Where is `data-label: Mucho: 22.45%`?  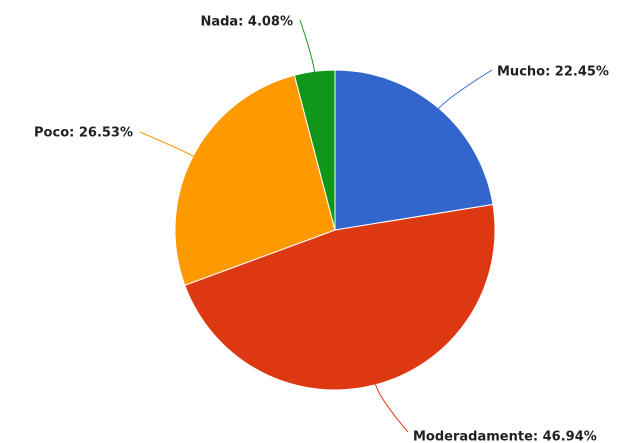 data-label: Mucho: 22.45% is located at coordinates (553, 72).